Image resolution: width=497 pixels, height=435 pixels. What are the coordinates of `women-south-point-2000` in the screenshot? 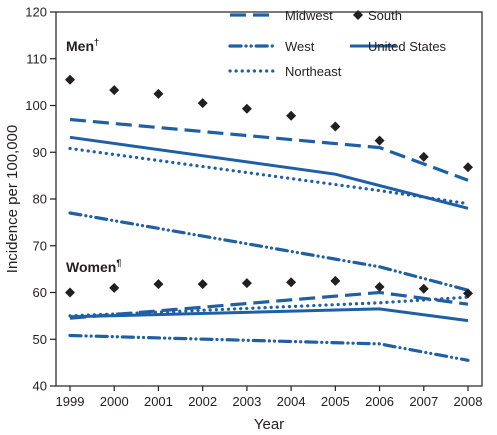 It's located at (114, 287).